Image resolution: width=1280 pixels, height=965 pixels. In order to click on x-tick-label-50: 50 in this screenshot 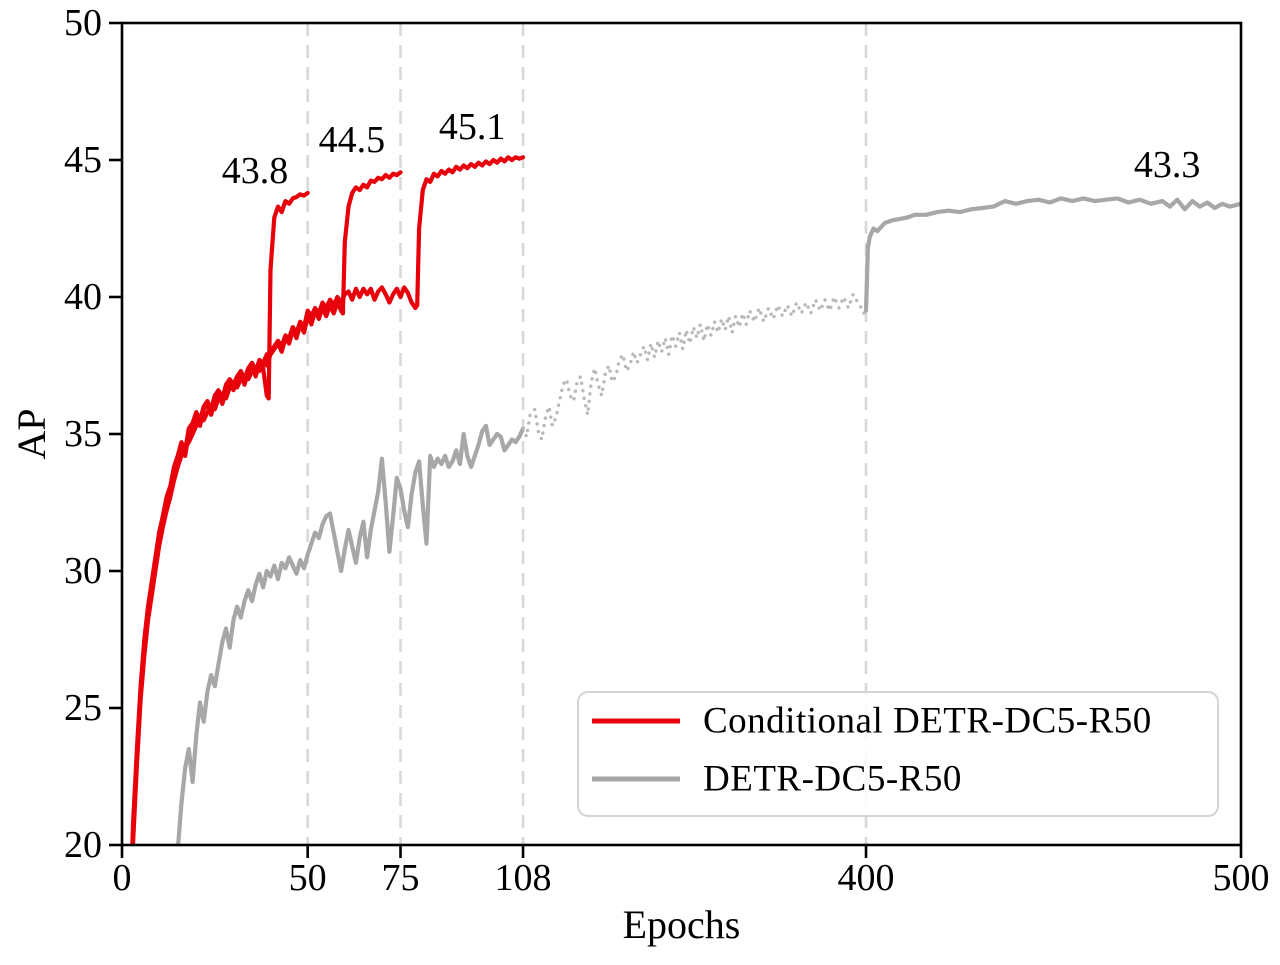, I will do `click(308, 878)`.